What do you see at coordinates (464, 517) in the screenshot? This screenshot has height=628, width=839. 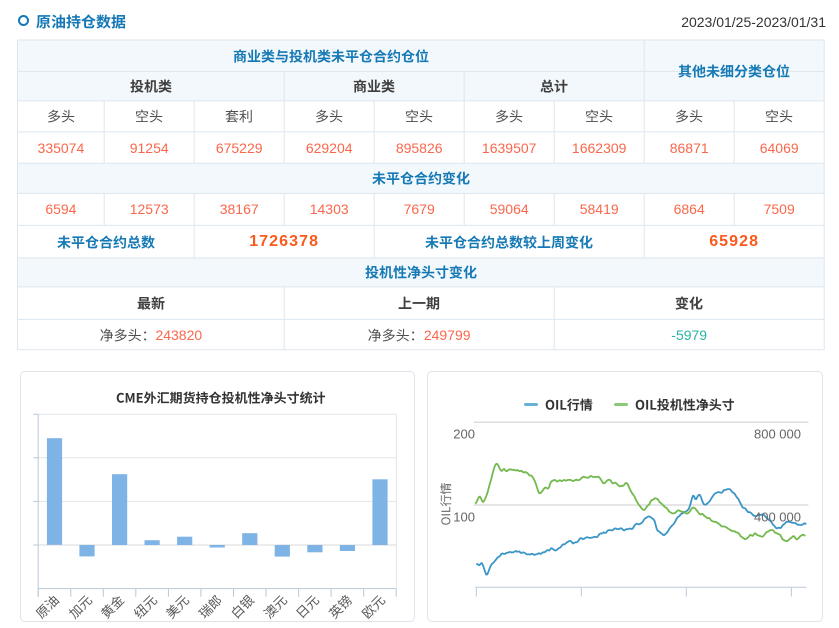 I see `svg-text: 100` at bounding box center [464, 517].